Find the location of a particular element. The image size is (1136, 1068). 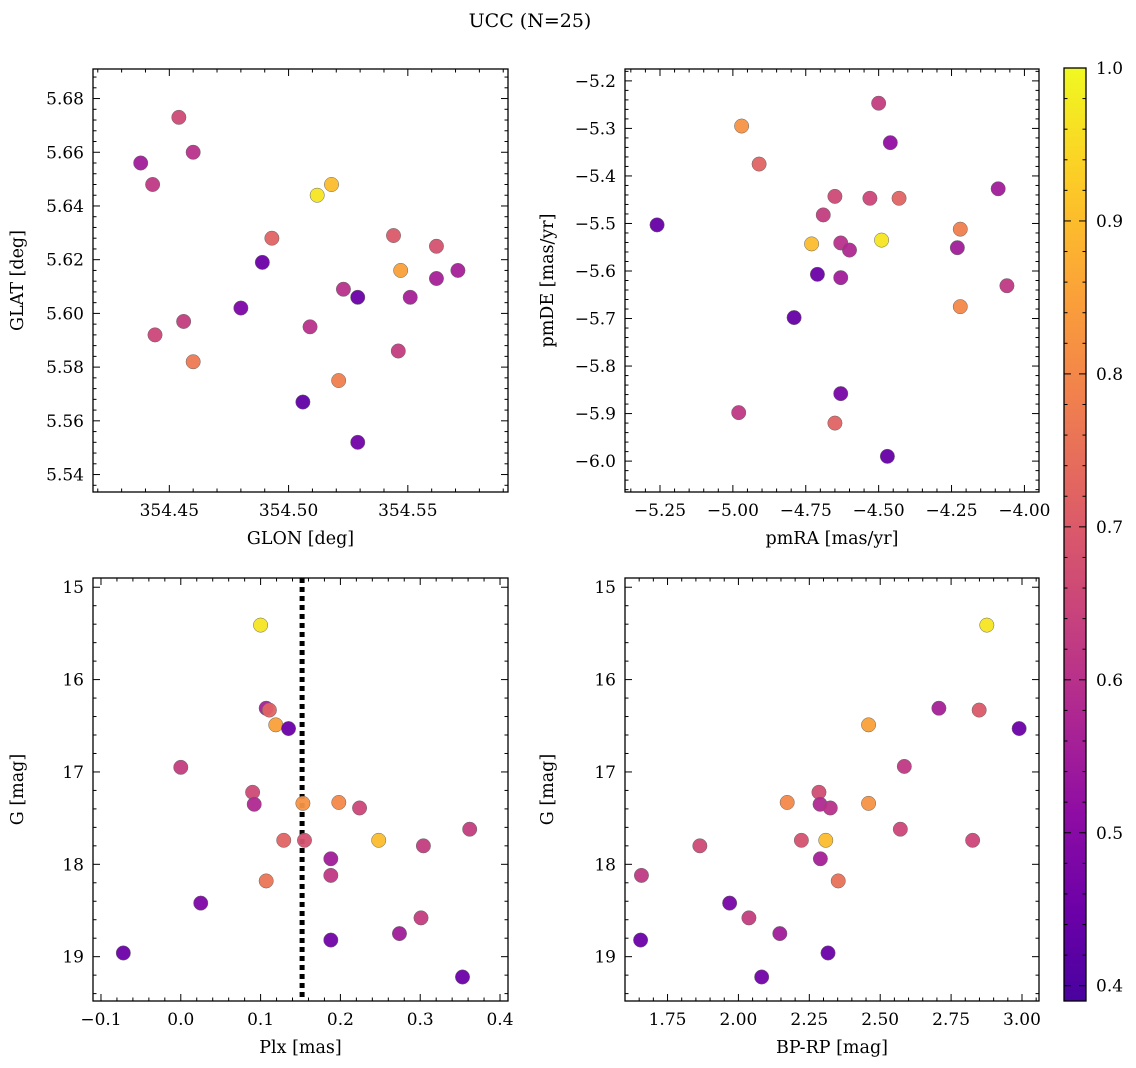

x-tick-label: −5.00 is located at coordinates (733, 511).